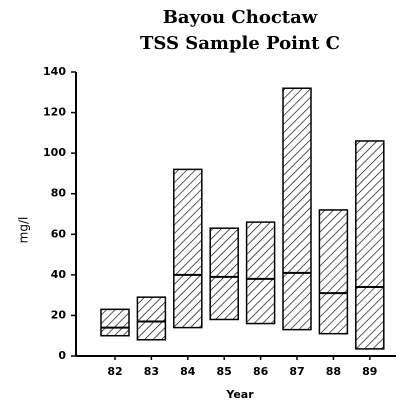 The width and height of the screenshot is (401, 405). I want to click on chart-subtitle: TSS Sample Point C, so click(240, 43).